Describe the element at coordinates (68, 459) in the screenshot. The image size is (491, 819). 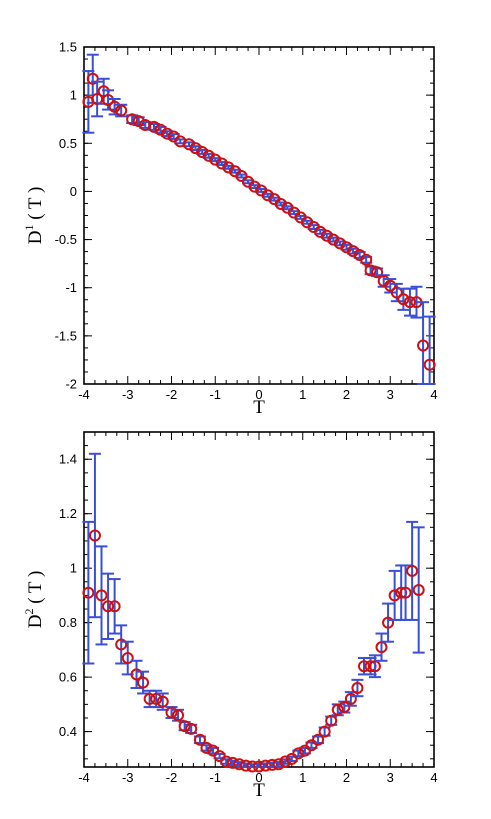
I see `y-tick-label: 1.4` at that location.